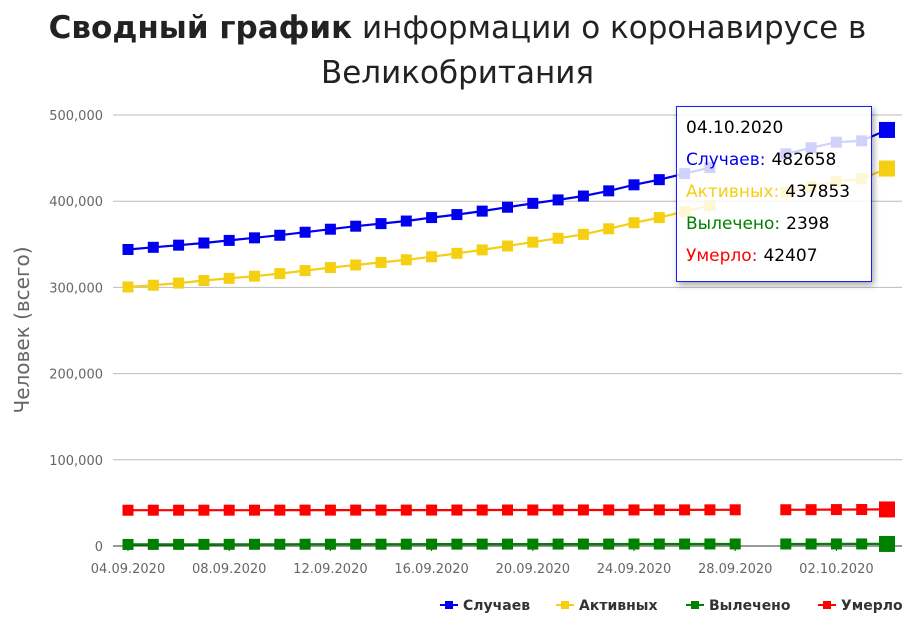  What do you see at coordinates (738, 606) in the screenshot?
I see `legend-item: Вылечено` at bounding box center [738, 606].